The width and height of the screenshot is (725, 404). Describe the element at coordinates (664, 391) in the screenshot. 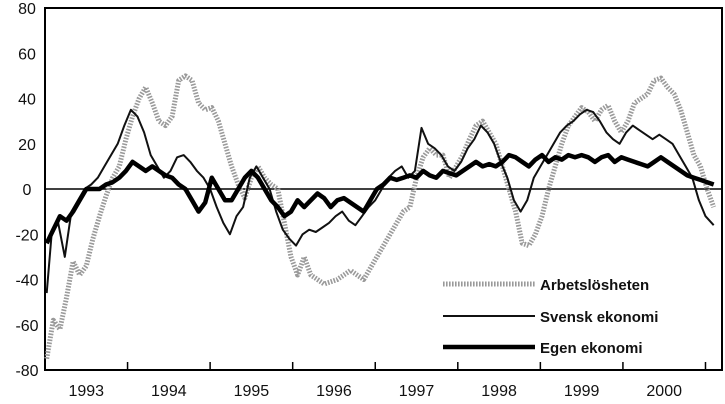

I see `x-tick-label: 2000` at that location.